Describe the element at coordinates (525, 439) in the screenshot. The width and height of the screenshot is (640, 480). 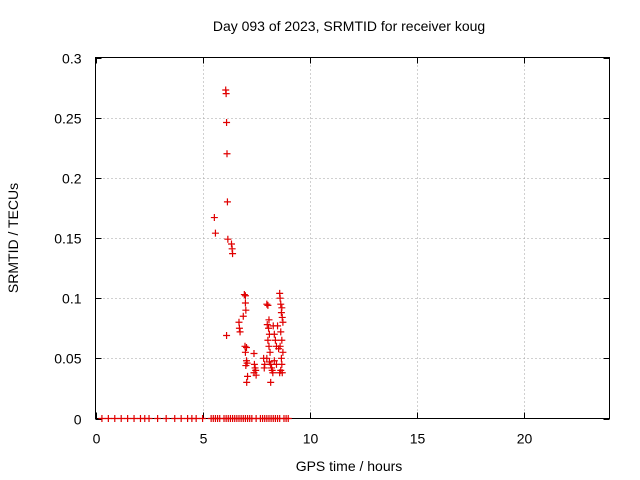
I see `x-tick-label: 20` at that location.